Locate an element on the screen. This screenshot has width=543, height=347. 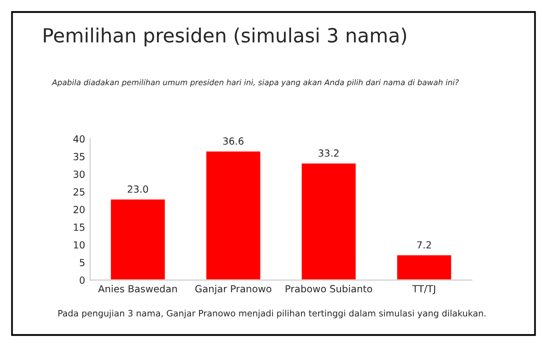
y-tick-label: 10 is located at coordinates (79, 245).